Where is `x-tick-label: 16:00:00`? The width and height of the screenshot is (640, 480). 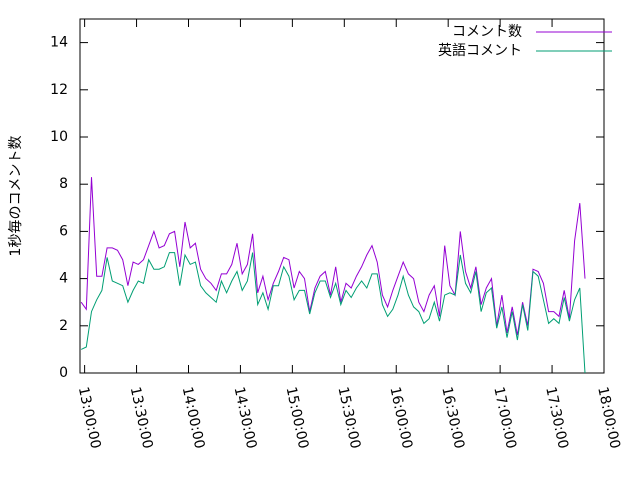 x-tick-label: 16:00:00 is located at coordinates (400, 417).